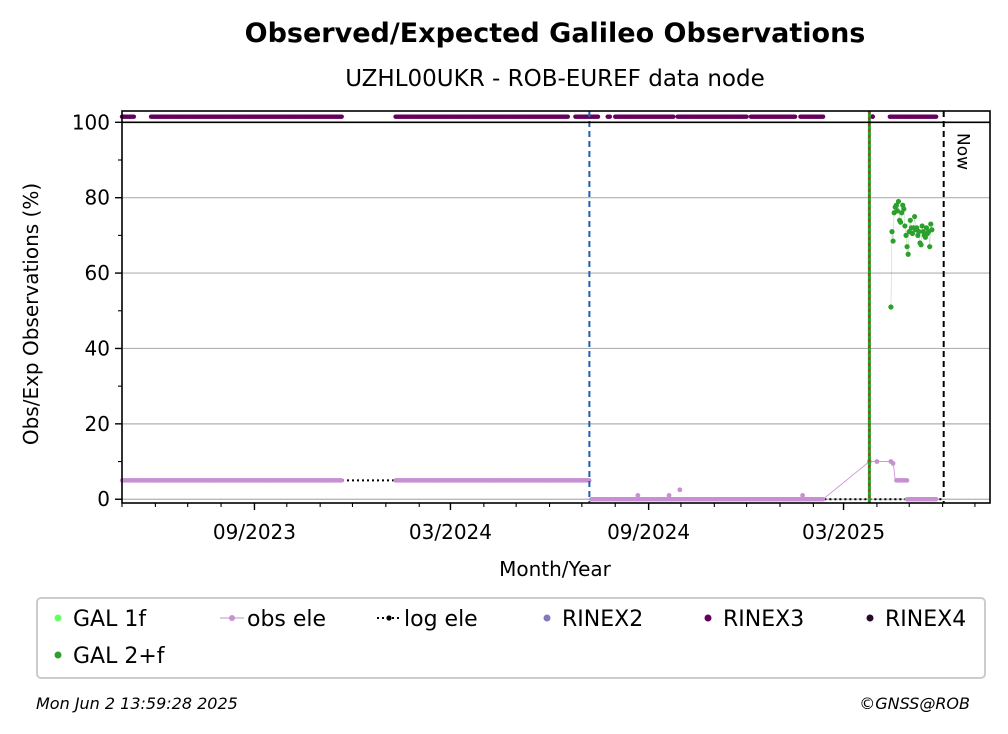 The height and width of the screenshot is (734, 1008). I want to click on legend-frame, so click(511, 638).